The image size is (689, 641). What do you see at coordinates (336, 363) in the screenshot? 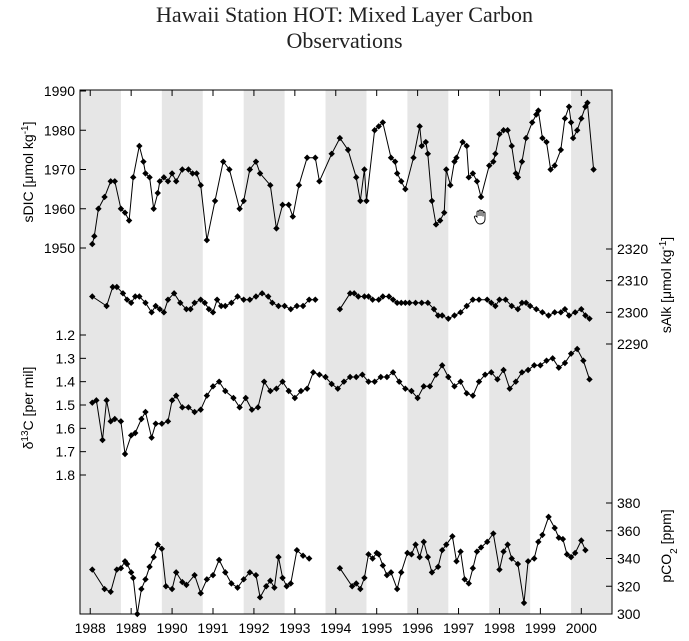
I see `x-tick-1994: 1994` at bounding box center [336, 363].